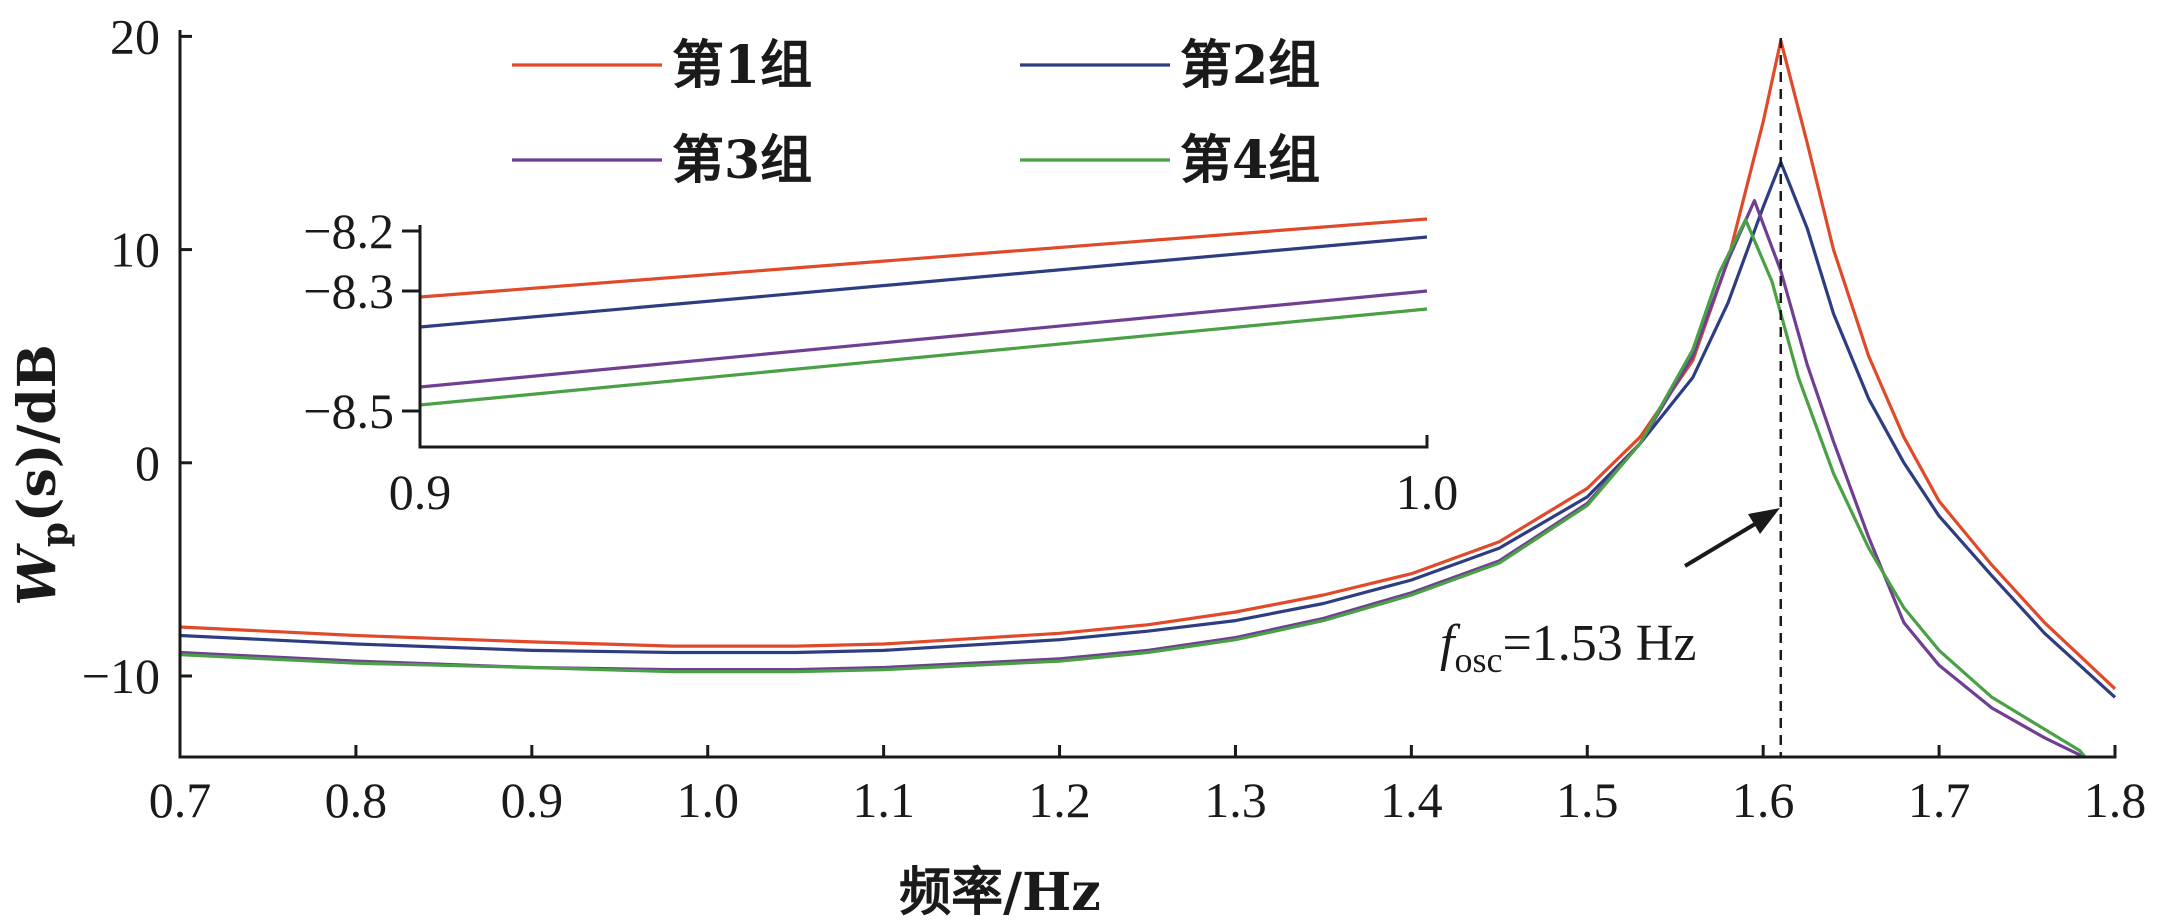 The width and height of the screenshot is (2164, 921). What do you see at coordinates (1250, 65) in the screenshot?
I see `legend-label-2: 第2组` at bounding box center [1250, 65].